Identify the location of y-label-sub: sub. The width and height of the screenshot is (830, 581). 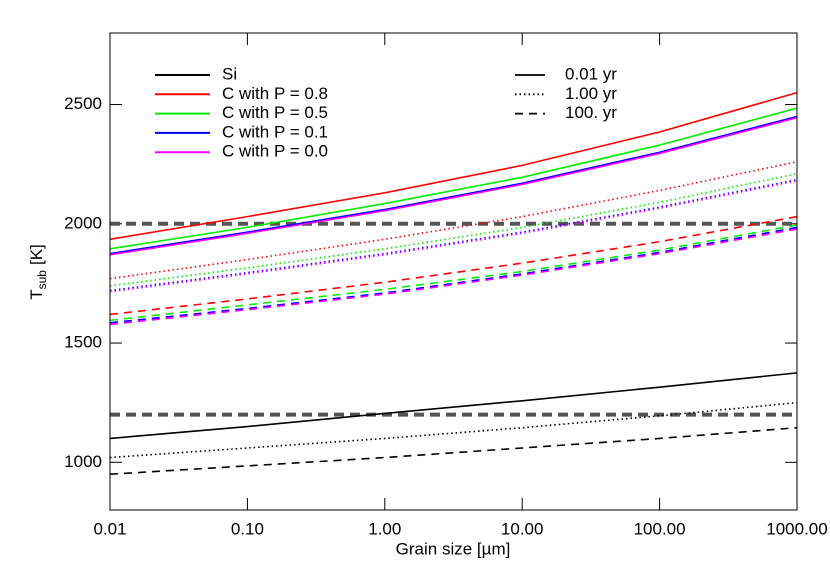
(42, 280).